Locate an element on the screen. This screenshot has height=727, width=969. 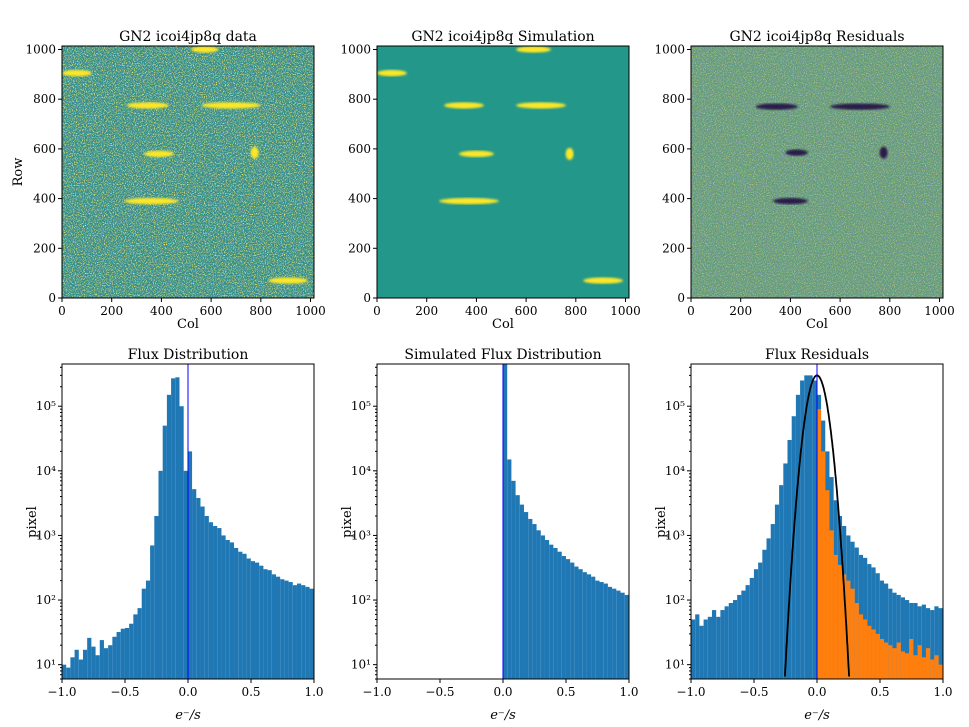
y-tick-label: 1000 is located at coordinates (669, 49).